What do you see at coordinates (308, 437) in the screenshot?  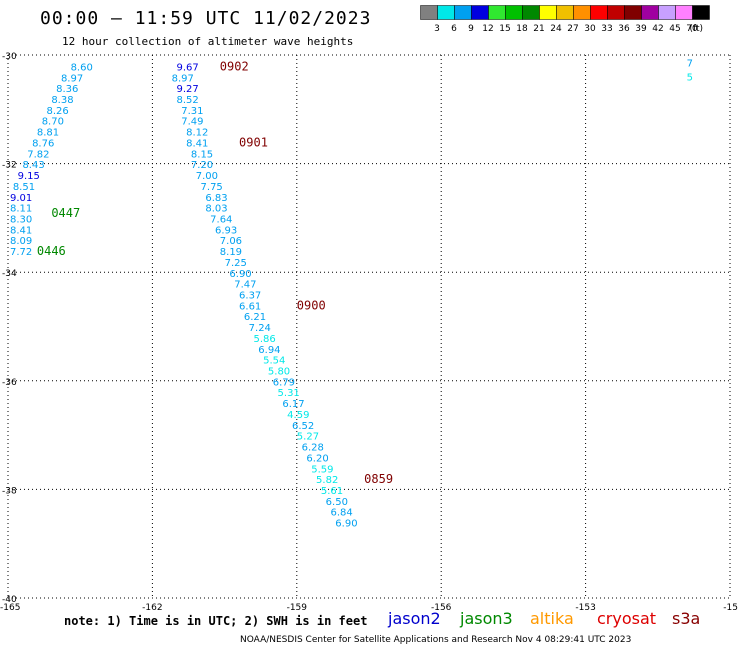 I see `wave-height-point: 5.27` at bounding box center [308, 437].